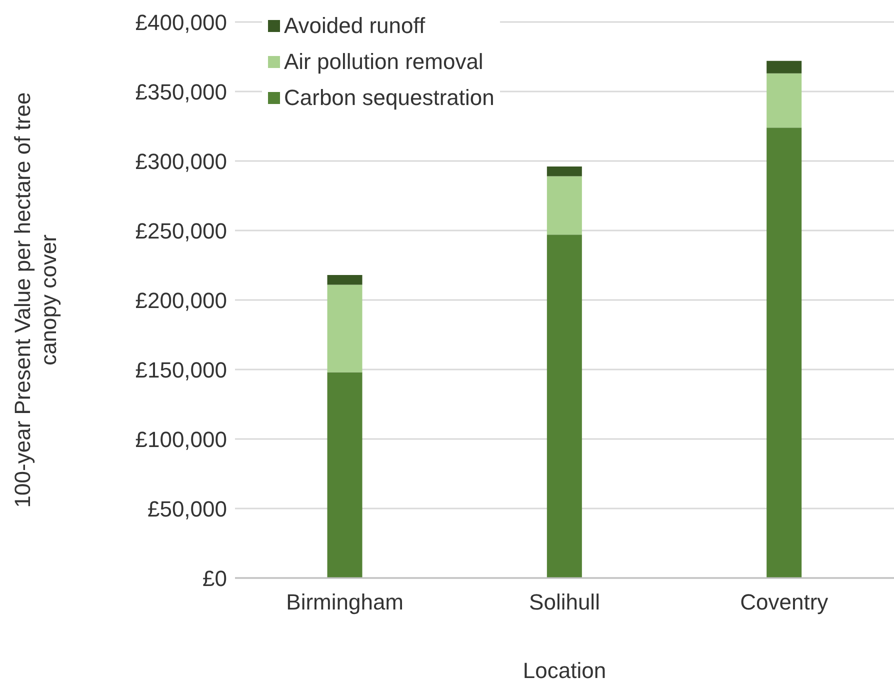 The image size is (894, 698). Describe the element at coordinates (564, 602) in the screenshot. I see `x-tick-label: Solihull` at that location.